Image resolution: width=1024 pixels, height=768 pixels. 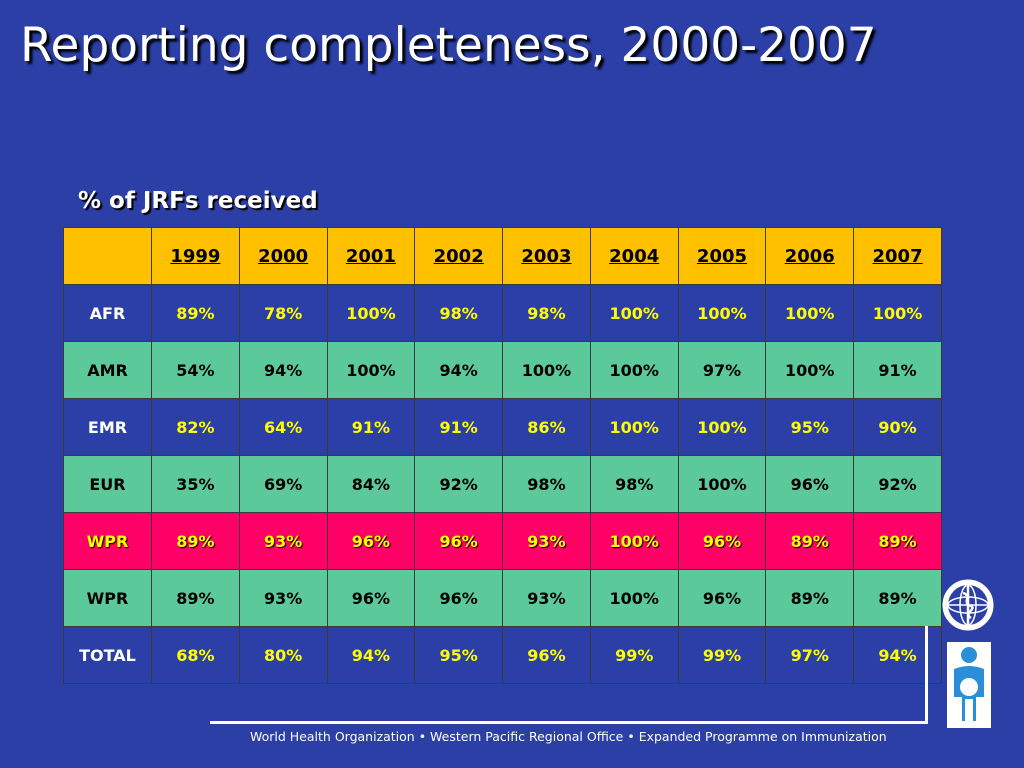 I want to click on table-cell-value: 90%, so click(x=897, y=427).